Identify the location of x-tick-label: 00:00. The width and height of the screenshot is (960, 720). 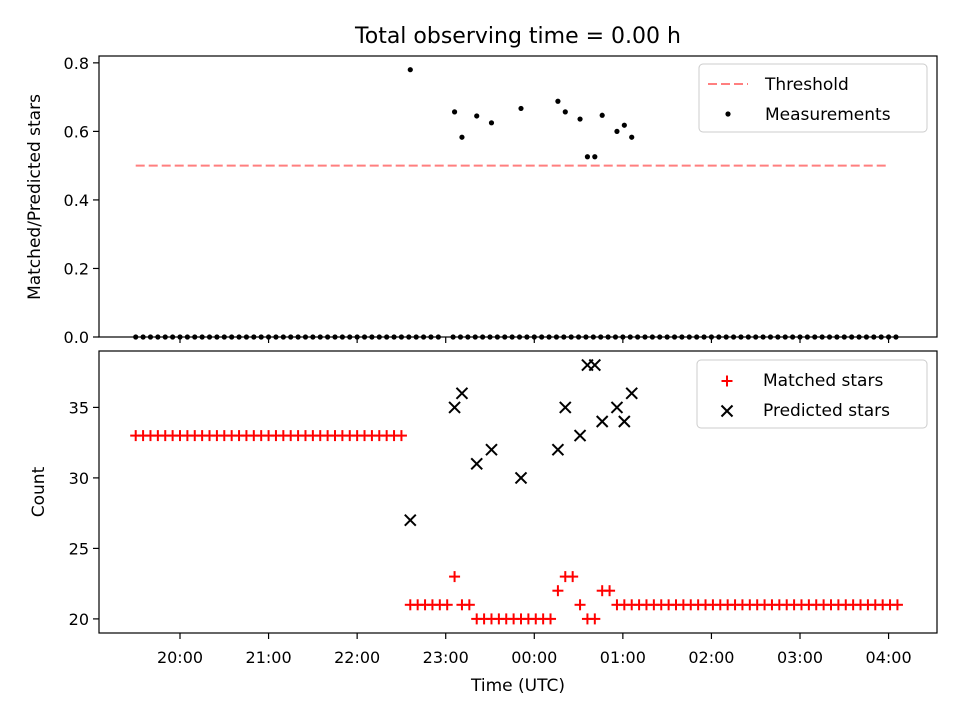
(534, 657).